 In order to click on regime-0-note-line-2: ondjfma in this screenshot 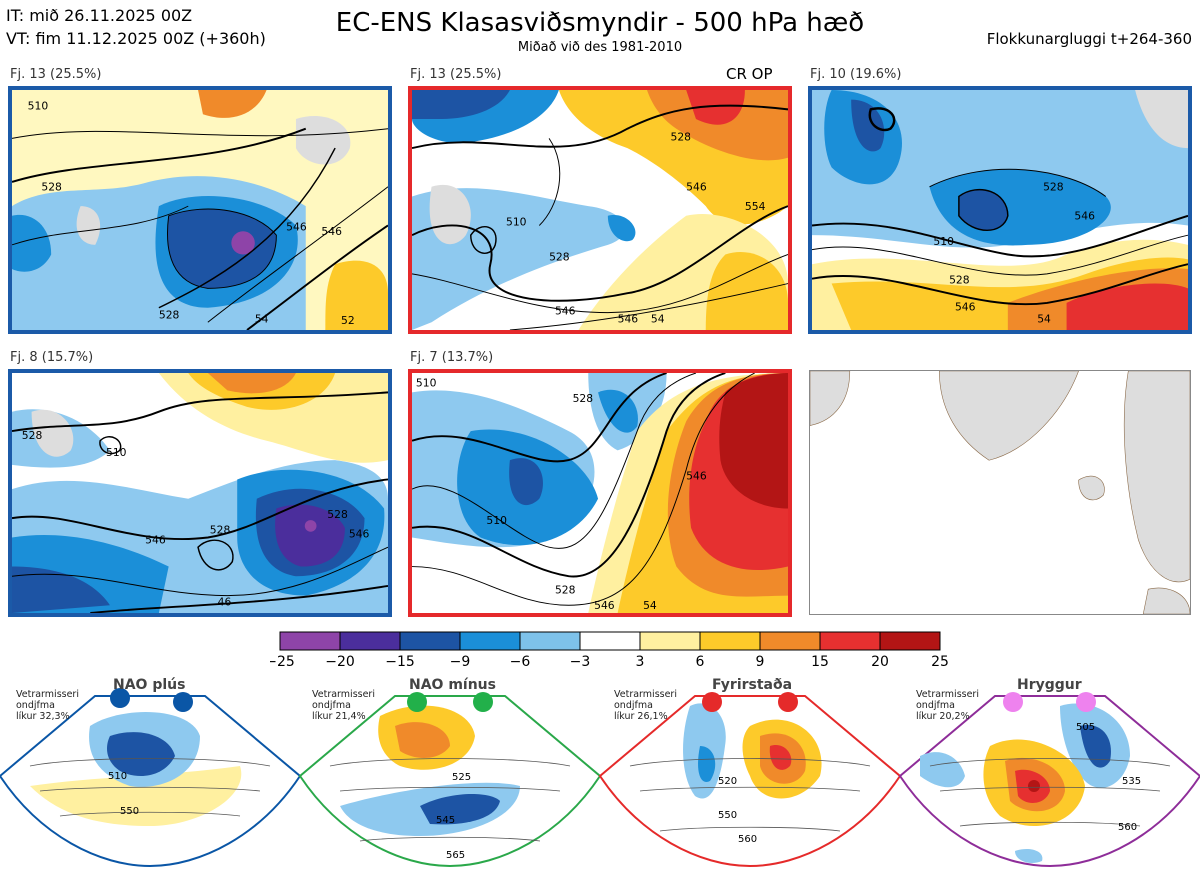, I will do `click(35, 705)`.